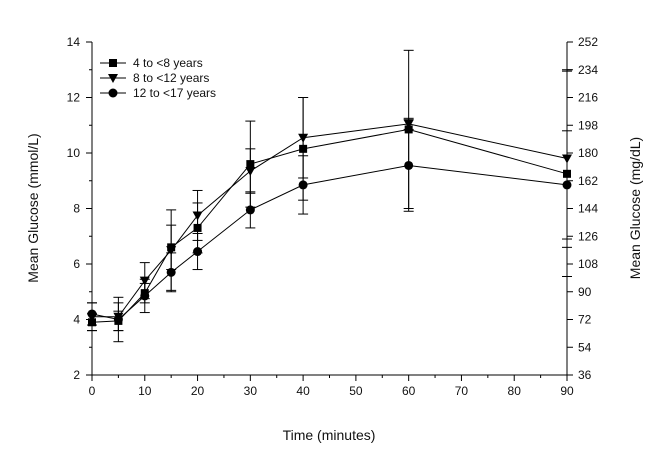  What do you see at coordinates (585, 347) in the screenshot?
I see `y2-tick-label: 54` at bounding box center [585, 347].